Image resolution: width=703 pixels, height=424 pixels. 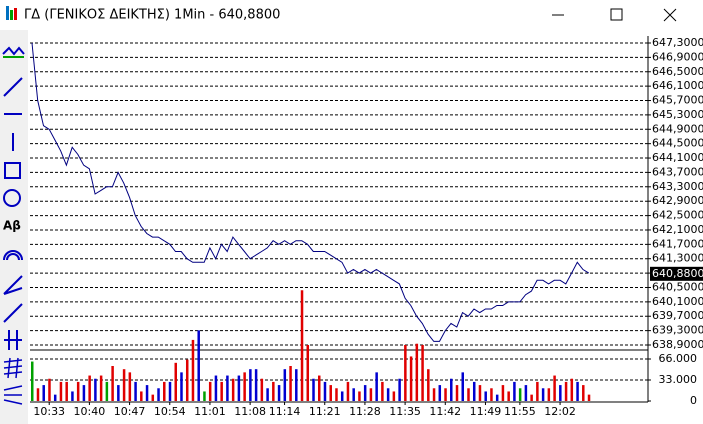 I want to click on tool-trendline, so click(x=13, y=87).